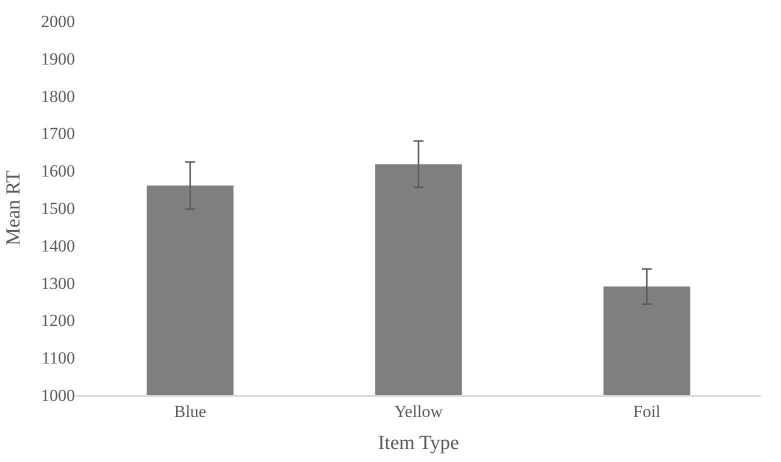 The image size is (781, 462). I want to click on y-axis-title: Mean RT, so click(13, 208).